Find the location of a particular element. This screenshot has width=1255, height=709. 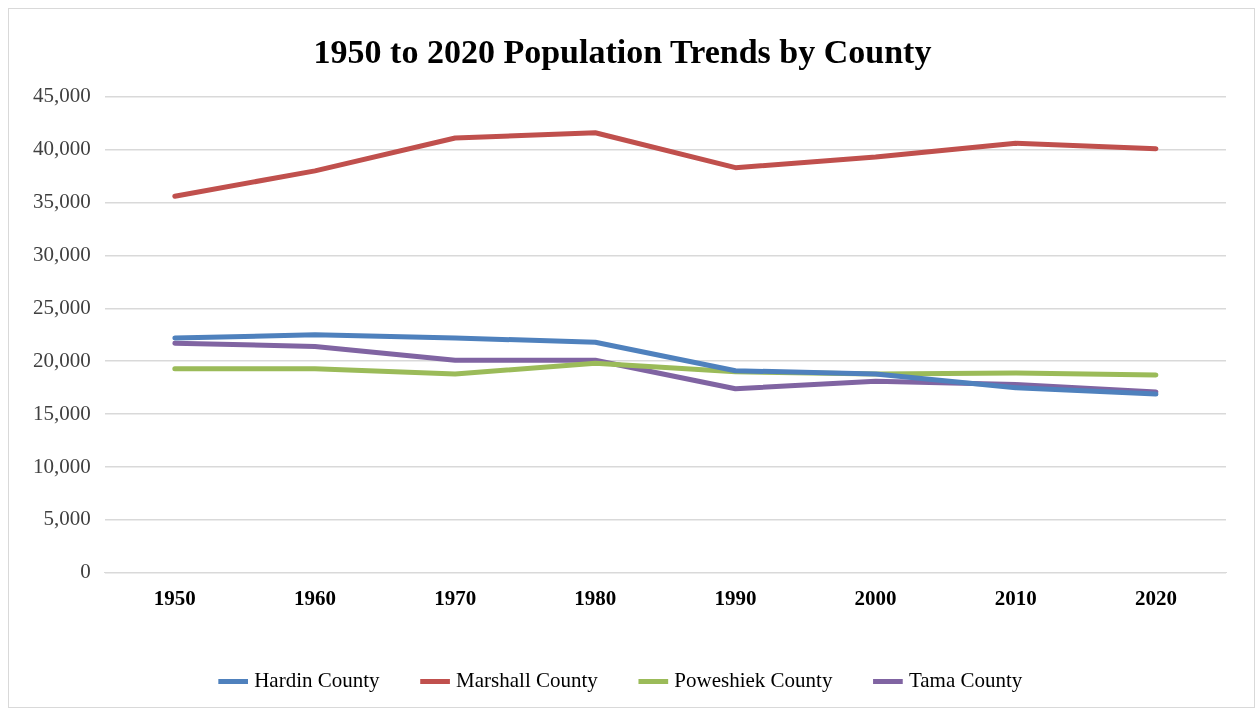

y-tick-label: 10,000 is located at coordinates (62, 465).